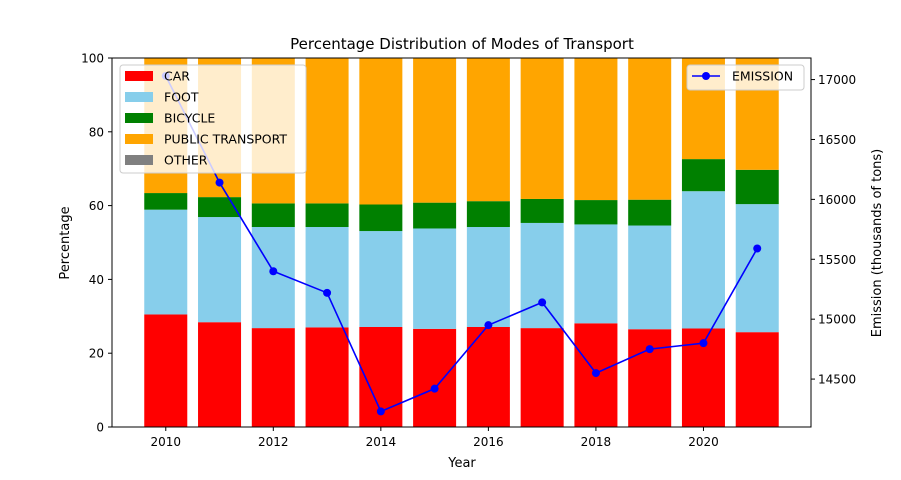  I want to click on x-tick-label: 2020, so click(703, 442).